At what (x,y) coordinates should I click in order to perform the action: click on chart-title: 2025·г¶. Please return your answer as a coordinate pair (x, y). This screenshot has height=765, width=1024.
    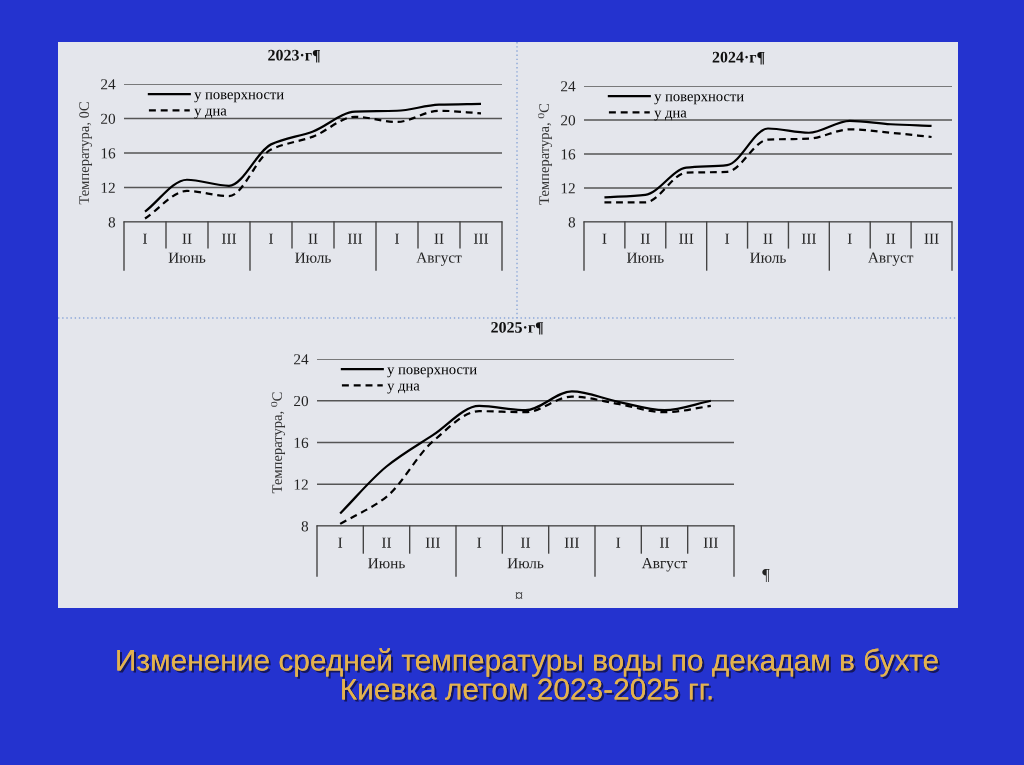
    Looking at the image, I should click on (517, 328).